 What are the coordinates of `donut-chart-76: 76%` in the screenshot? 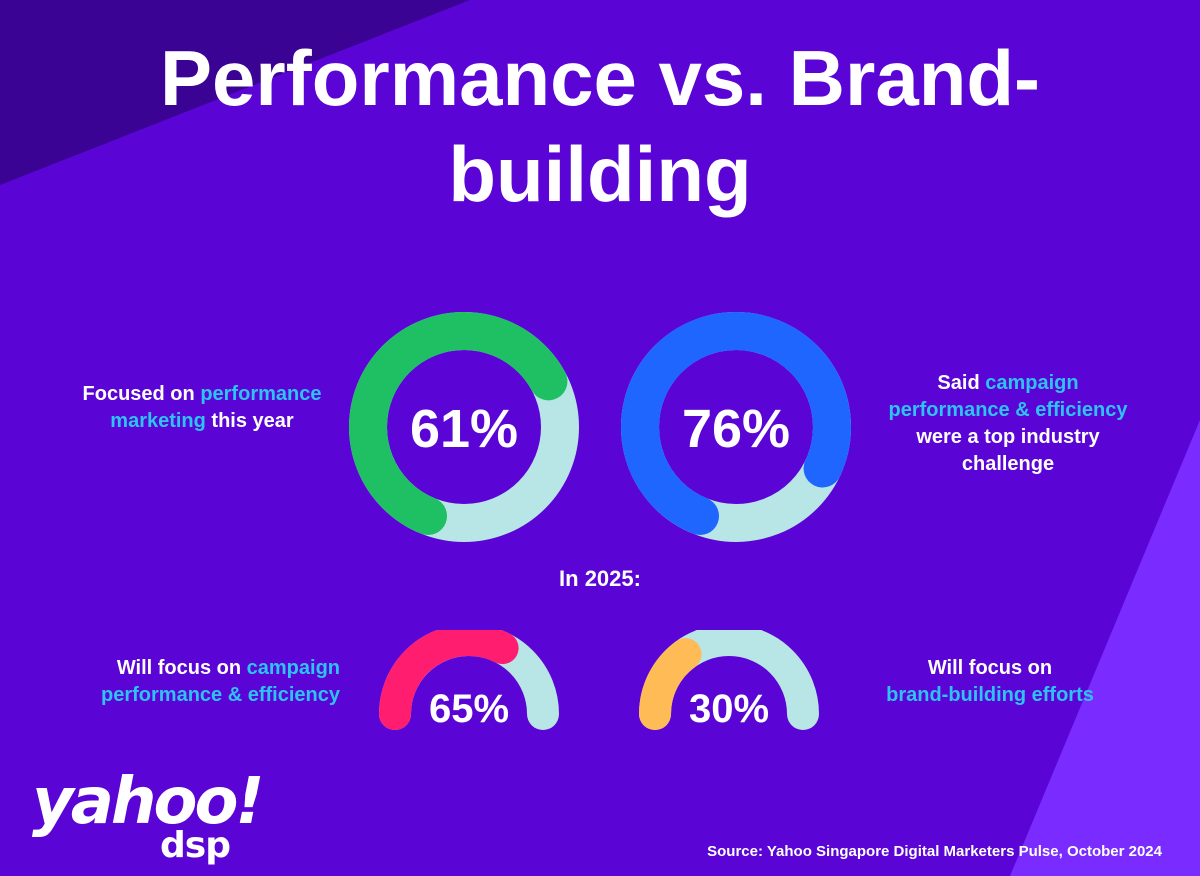 It's located at (736, 427).